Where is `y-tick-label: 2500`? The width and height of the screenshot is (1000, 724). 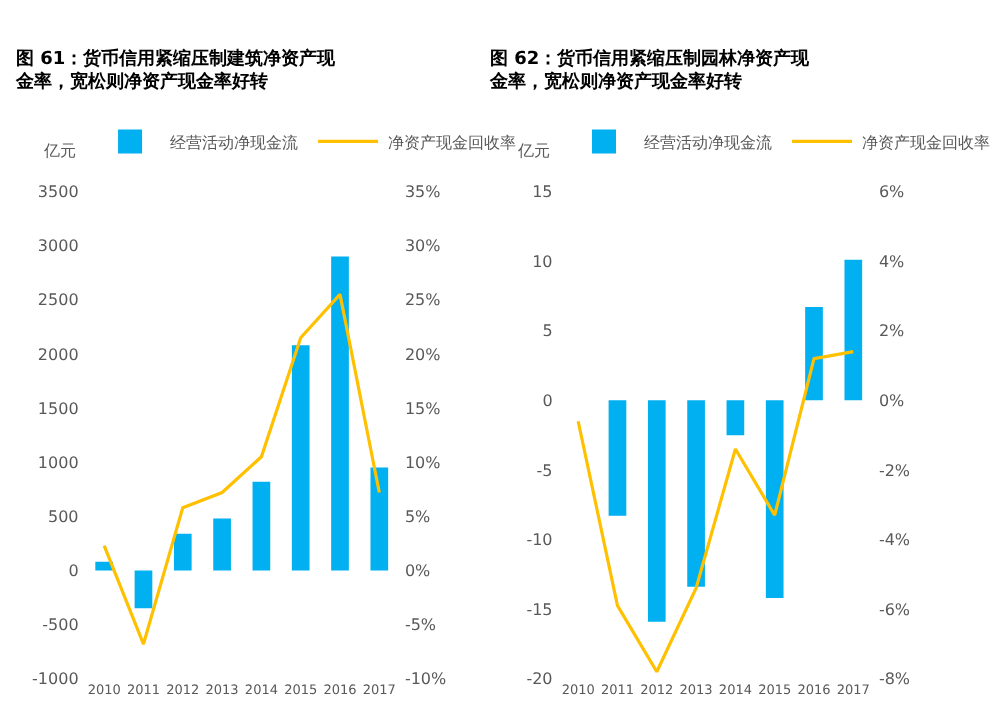 y-tick-label: 2500 is located at coordinates (58, 300).